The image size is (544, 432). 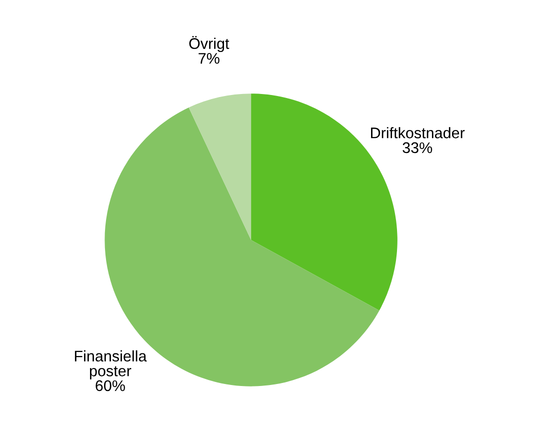 I want to click on pie-slice, so click(x=220, y=167).